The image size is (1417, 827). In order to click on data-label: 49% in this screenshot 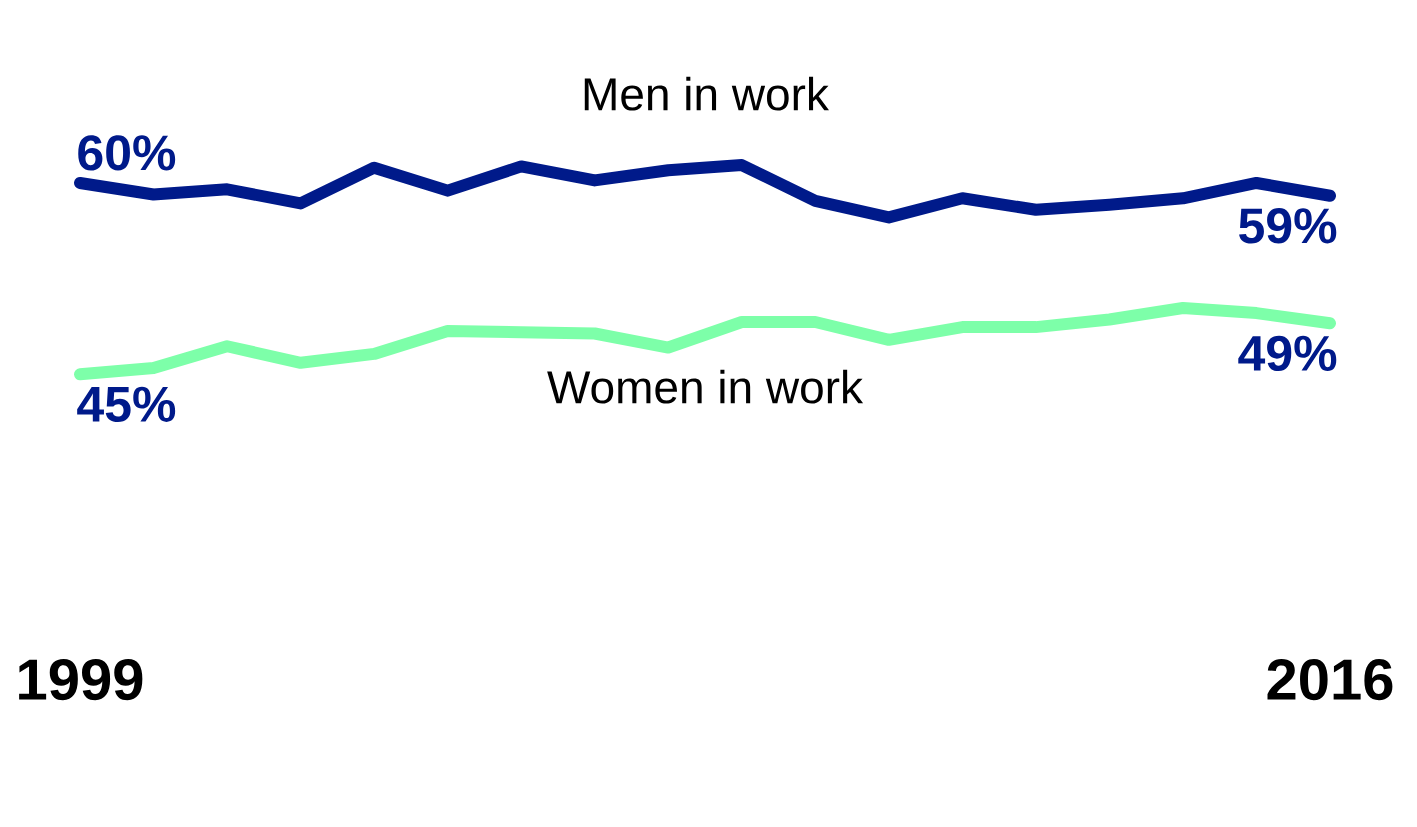, I will do `click(1287, 353)`.